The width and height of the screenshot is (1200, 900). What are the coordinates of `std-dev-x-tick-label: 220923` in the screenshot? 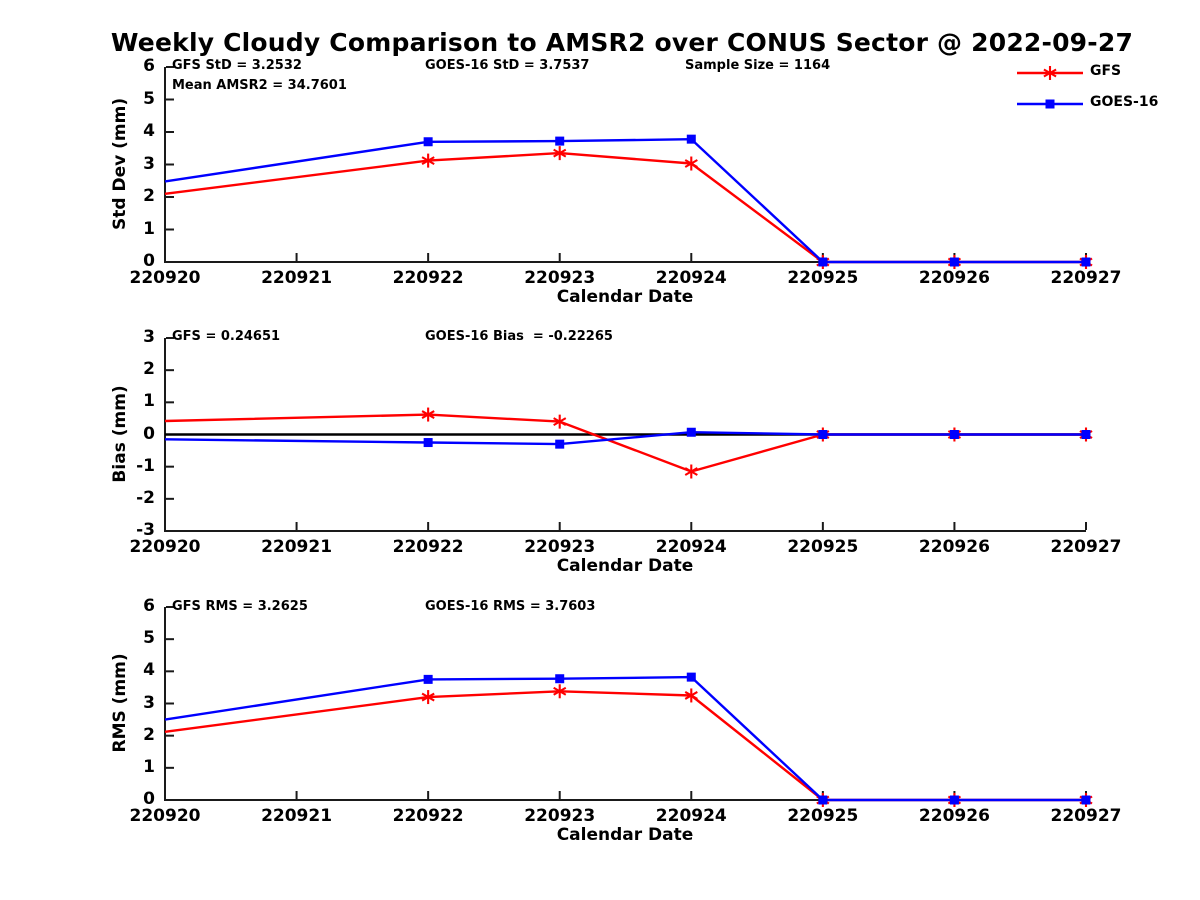 It's located at (560, 278).